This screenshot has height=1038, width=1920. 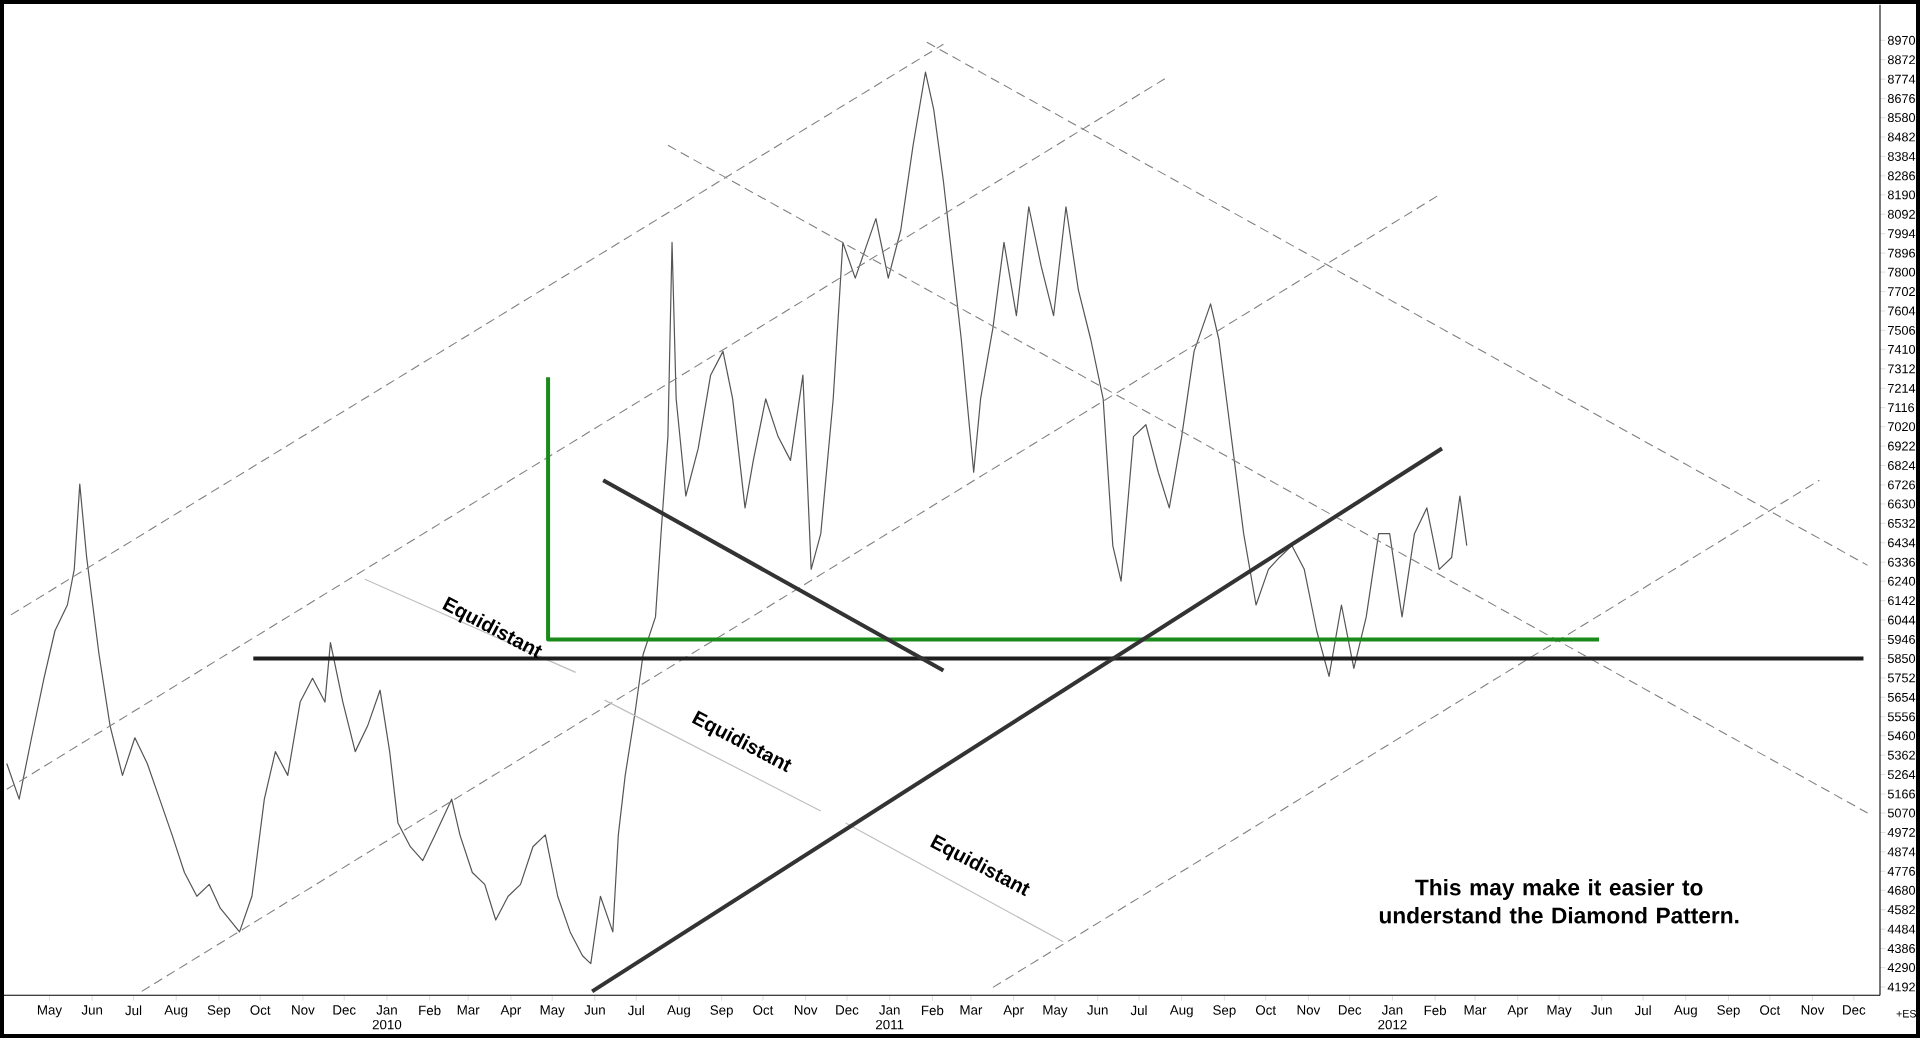 What do you see at coordinates (1902, 581) in the screenshot?
I see `y-tick-label: 6240` at bounding box center [1902, 581].